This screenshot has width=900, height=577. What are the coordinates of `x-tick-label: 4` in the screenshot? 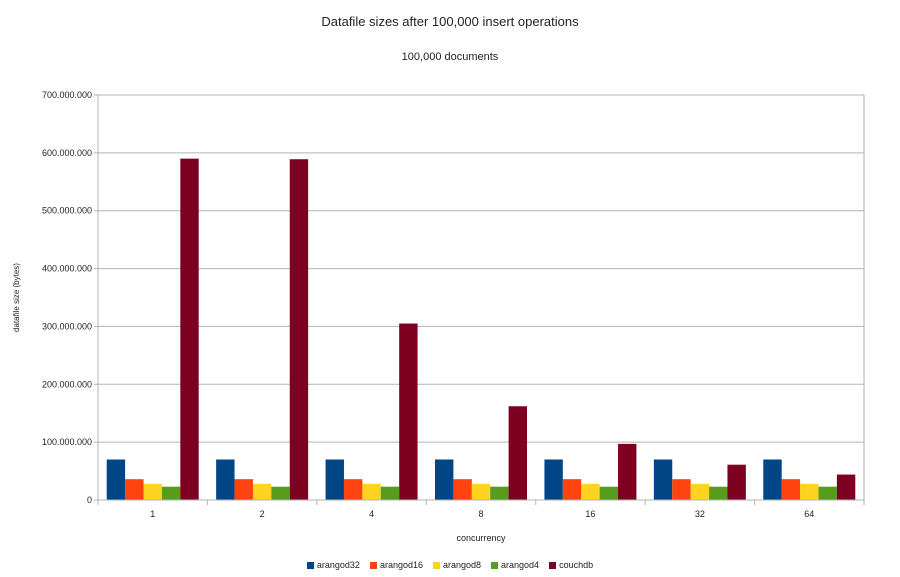 It's located at (371, 514).